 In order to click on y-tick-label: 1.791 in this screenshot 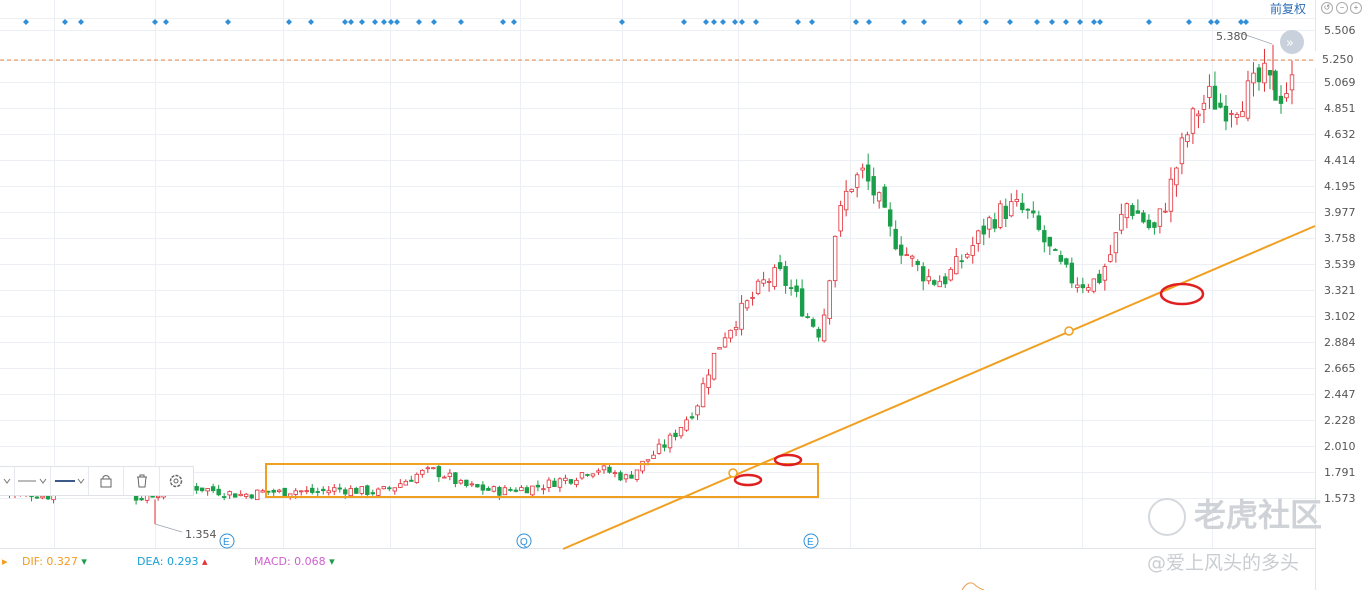, I will do `click(1340, 472)`.